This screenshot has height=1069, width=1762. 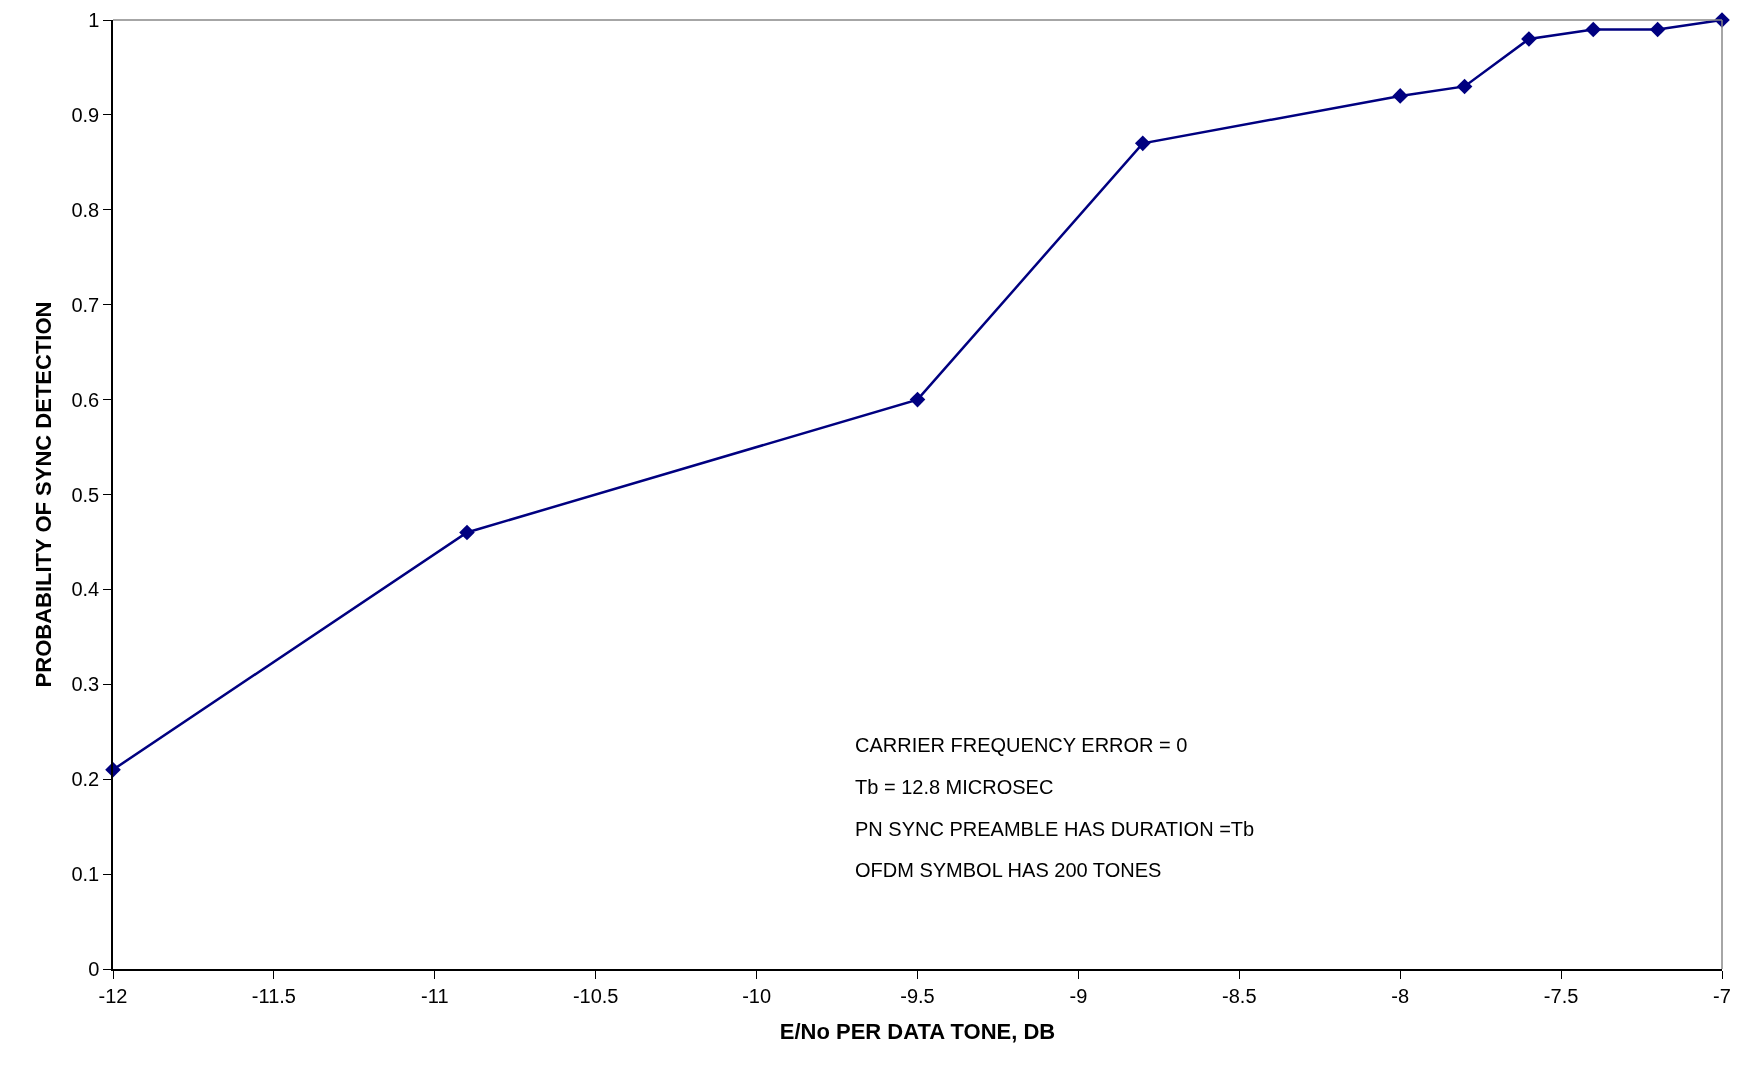 What do you see at coordinates (595, 995) in the screenshot?
I see `x-tick-label: -10.5` at bounding box center [595, 995].